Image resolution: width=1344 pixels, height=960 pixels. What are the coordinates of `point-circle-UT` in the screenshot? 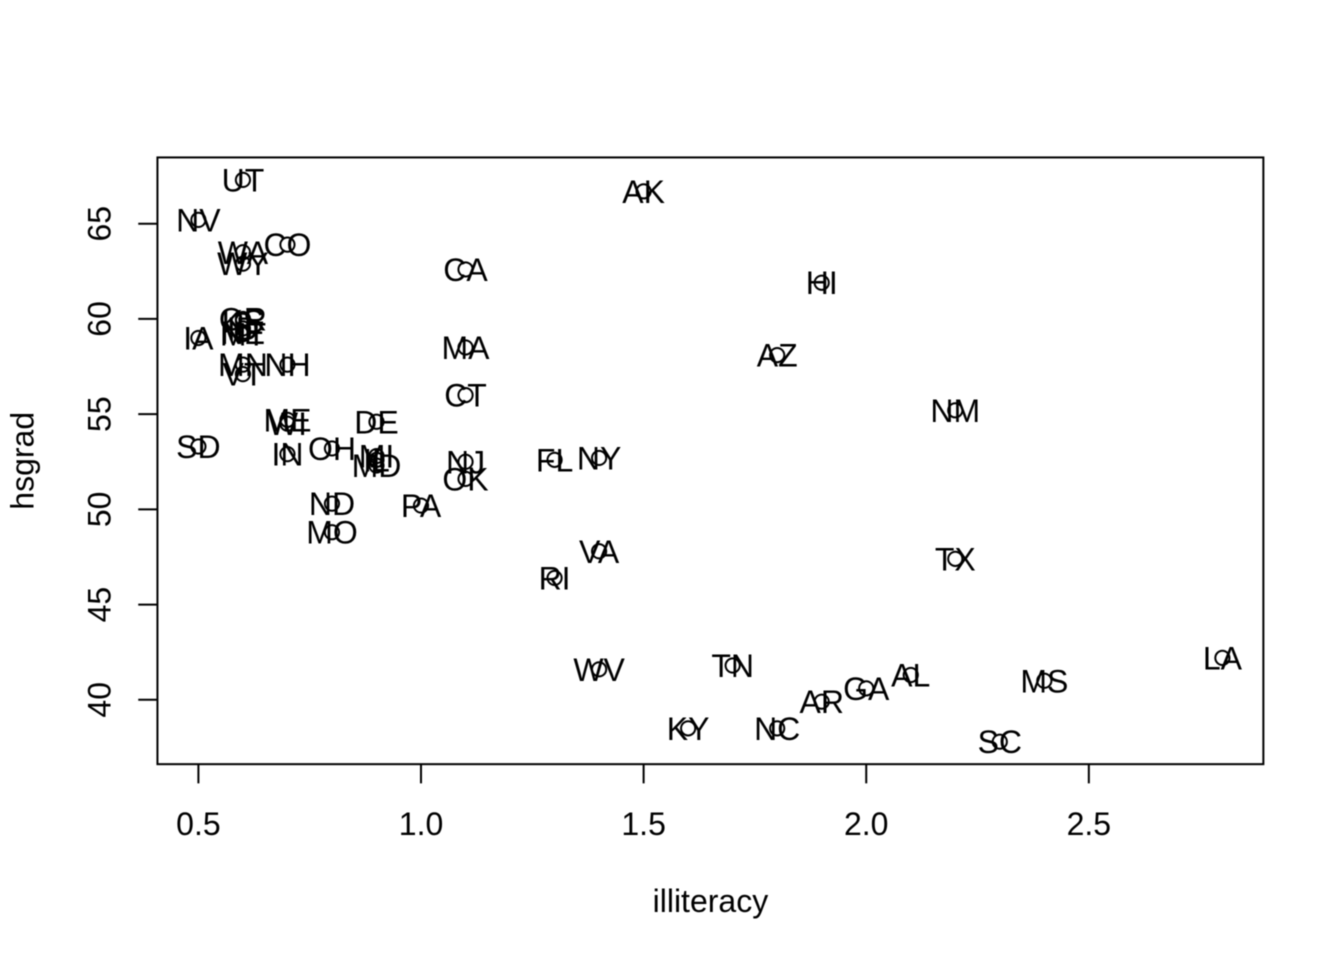 It's located at (243, 180).